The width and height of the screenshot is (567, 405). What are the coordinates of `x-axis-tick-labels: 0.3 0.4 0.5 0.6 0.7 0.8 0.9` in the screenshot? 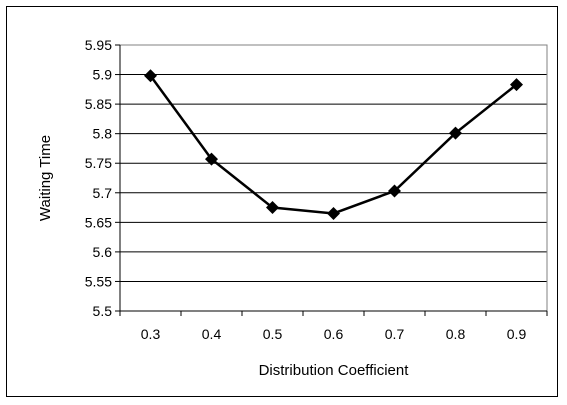 It's located at (334, 334).